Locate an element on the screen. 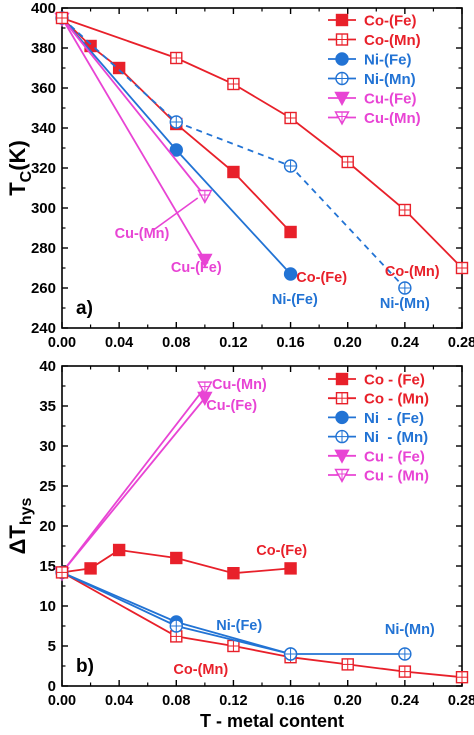 Image resolution: width=474 pixels, height=735 pixels. y-tick-label: 35 is located at coordinates (47, 406).